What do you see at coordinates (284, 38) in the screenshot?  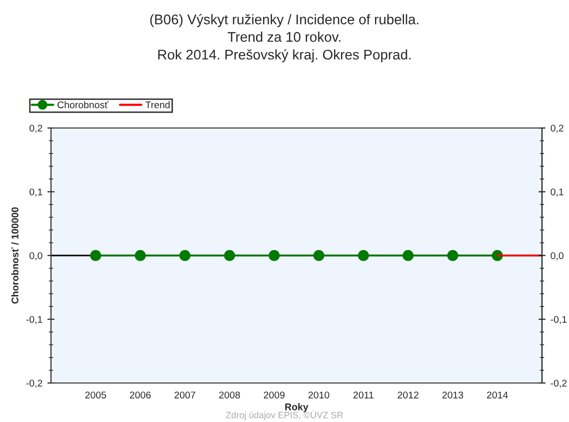 I see `chart-title: (B06) Výskyt ružienky / Incidence of rubella. Trend za 10 rokov. Rok 2014. Prešovský kraj. Okres Poprad.` at bounding box center [284, 38].